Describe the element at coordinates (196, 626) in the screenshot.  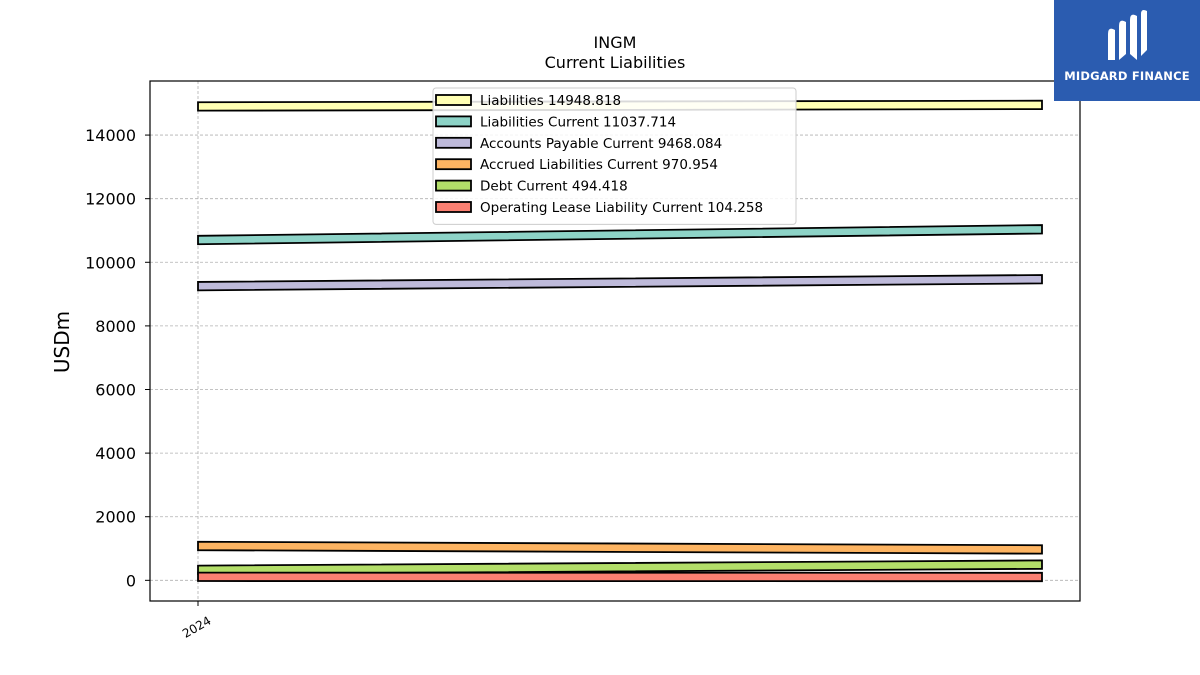
I see `x-tick-label: 2024` at that location.